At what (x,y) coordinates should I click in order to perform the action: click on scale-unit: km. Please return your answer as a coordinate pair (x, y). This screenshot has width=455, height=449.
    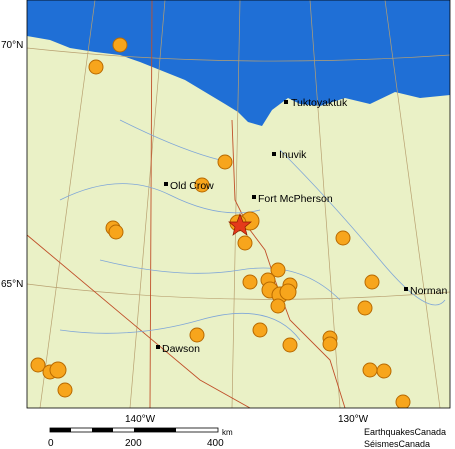
    Looking at the image, I should click on (227, 432).